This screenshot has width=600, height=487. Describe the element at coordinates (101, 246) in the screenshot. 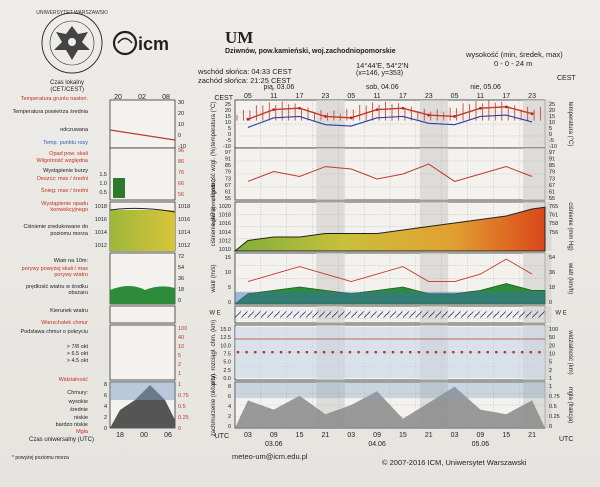

I see `left-tick-cisn-l: 1012` at that location.